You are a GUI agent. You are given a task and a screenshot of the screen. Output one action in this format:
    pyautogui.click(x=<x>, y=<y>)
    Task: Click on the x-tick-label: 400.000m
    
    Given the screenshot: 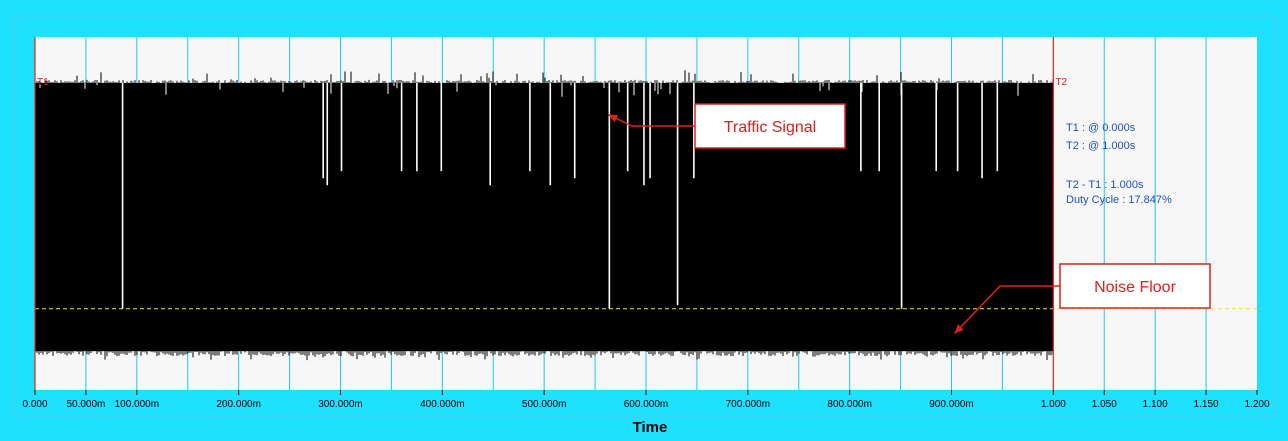 What is the action you would take?
    pyautogui.click(x=442, y=404)
    